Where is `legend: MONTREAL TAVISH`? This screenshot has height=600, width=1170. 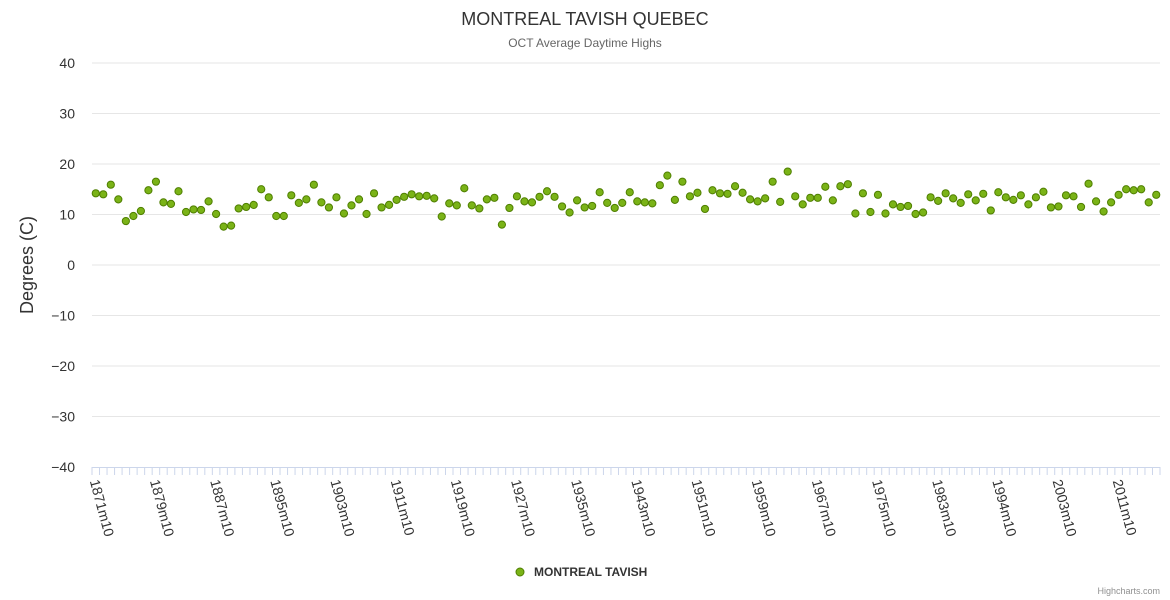 legend: MONTREAL TAVISH is located at coordinates (581, 572).